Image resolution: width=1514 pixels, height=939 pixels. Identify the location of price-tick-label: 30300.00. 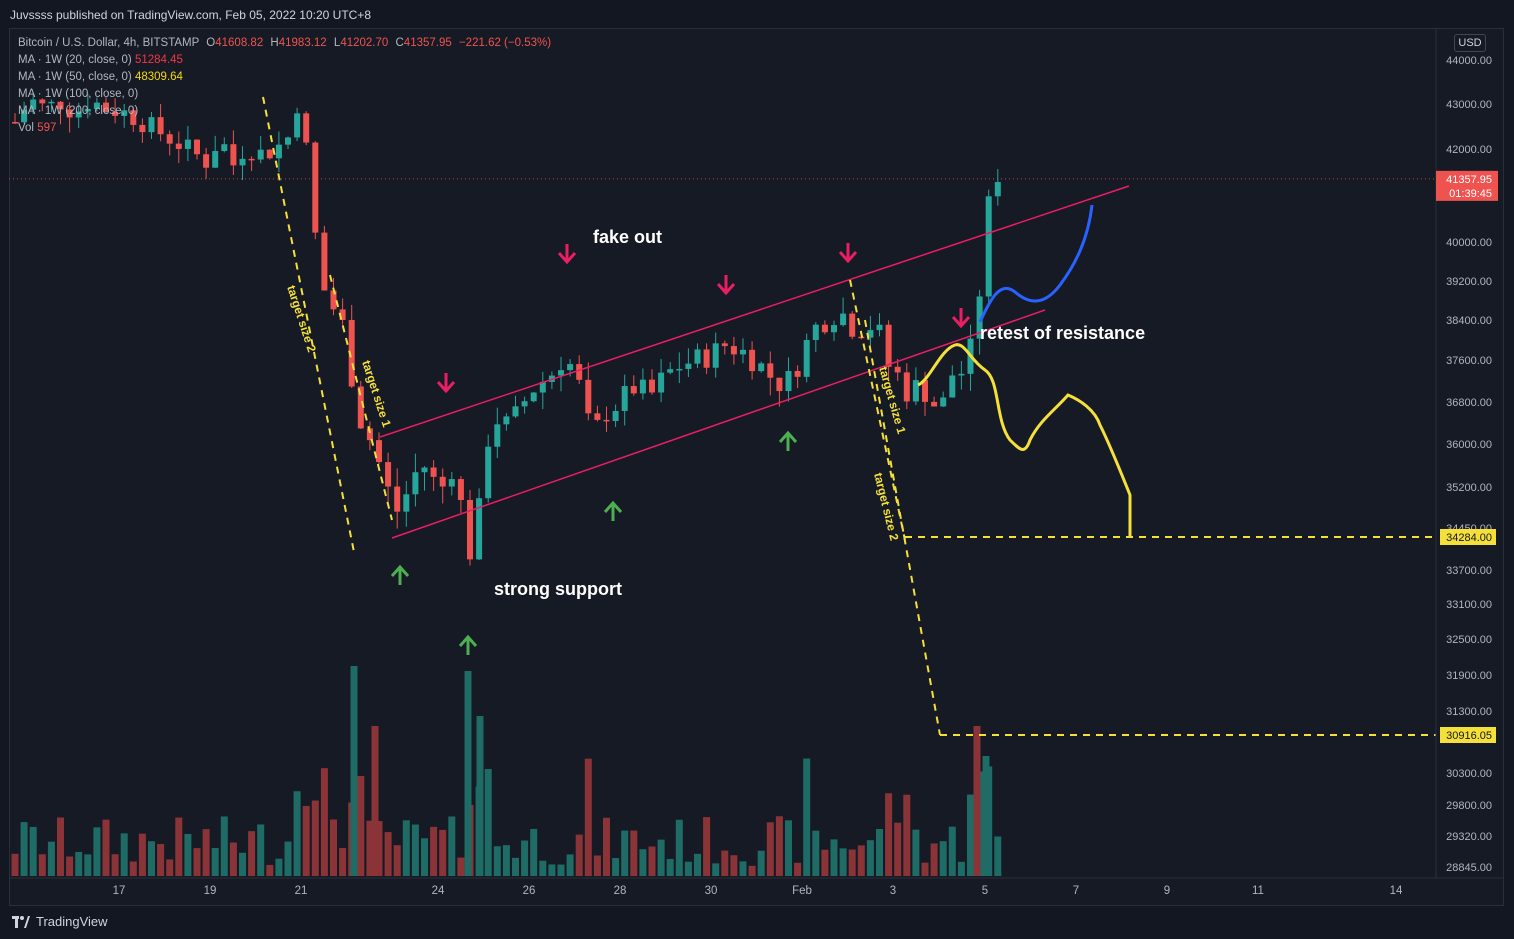
(1469, 774).